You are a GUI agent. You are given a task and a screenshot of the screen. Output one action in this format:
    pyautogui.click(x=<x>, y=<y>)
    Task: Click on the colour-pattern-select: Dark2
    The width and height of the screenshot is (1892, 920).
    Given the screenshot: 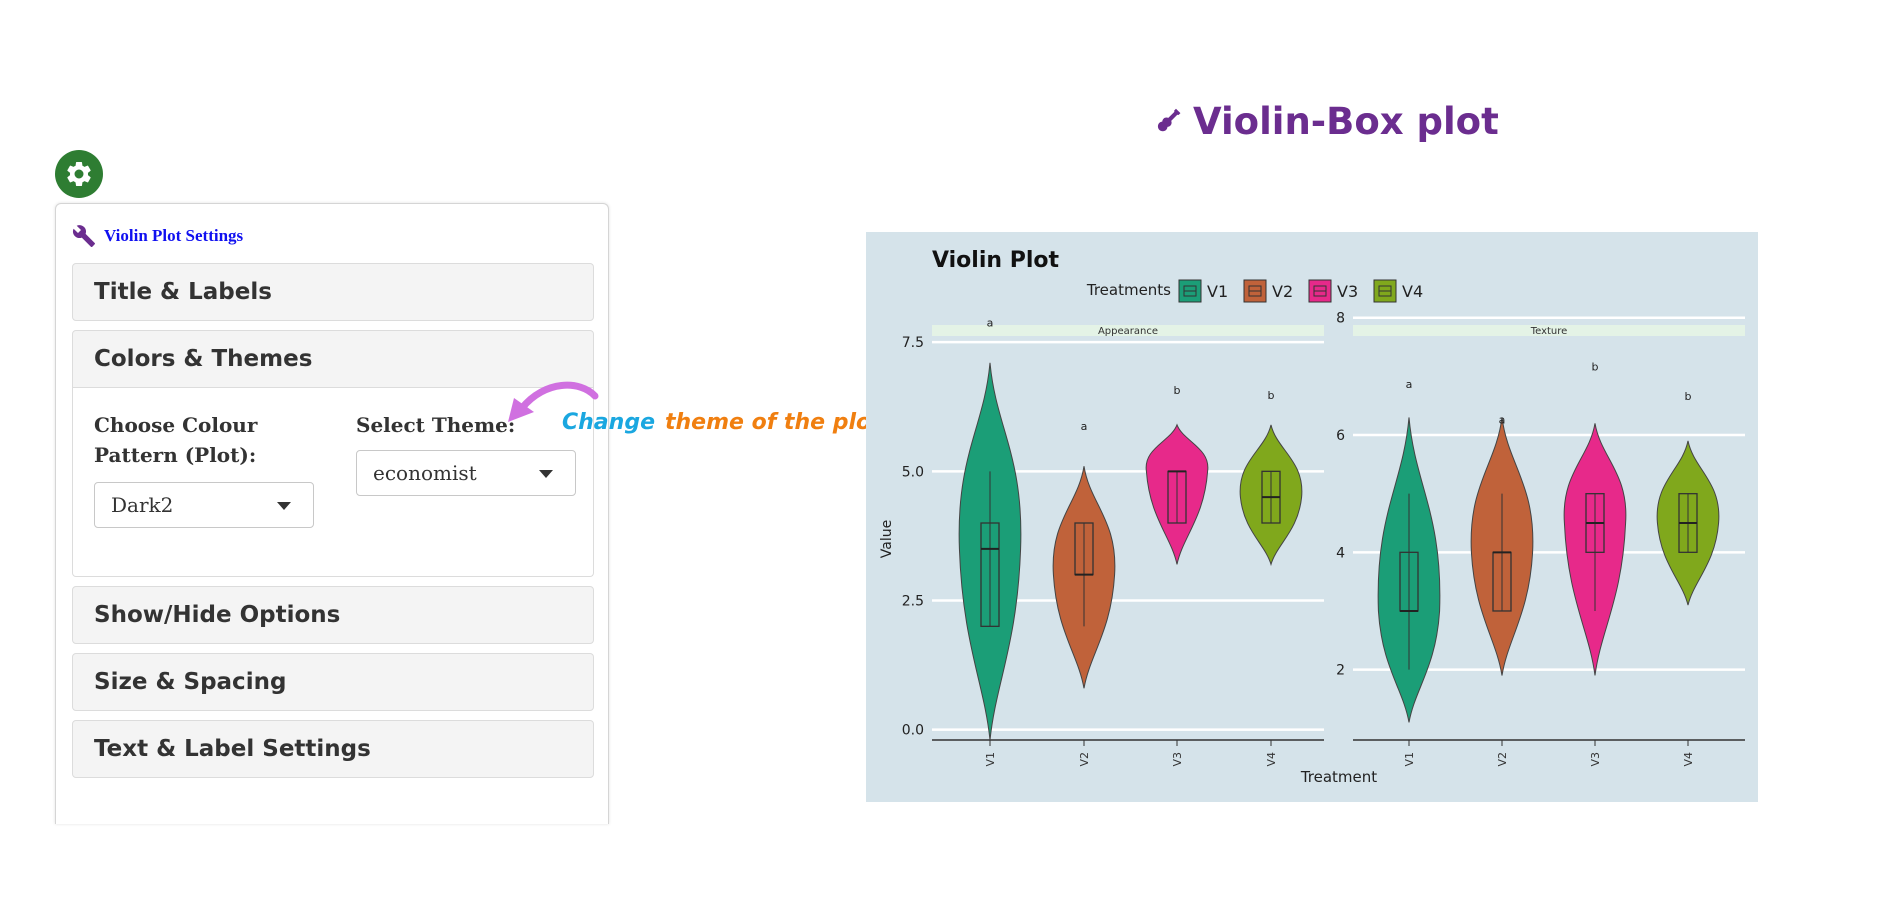 What is the action you would take?
    pyautogui.click(x=204, y=505)
    